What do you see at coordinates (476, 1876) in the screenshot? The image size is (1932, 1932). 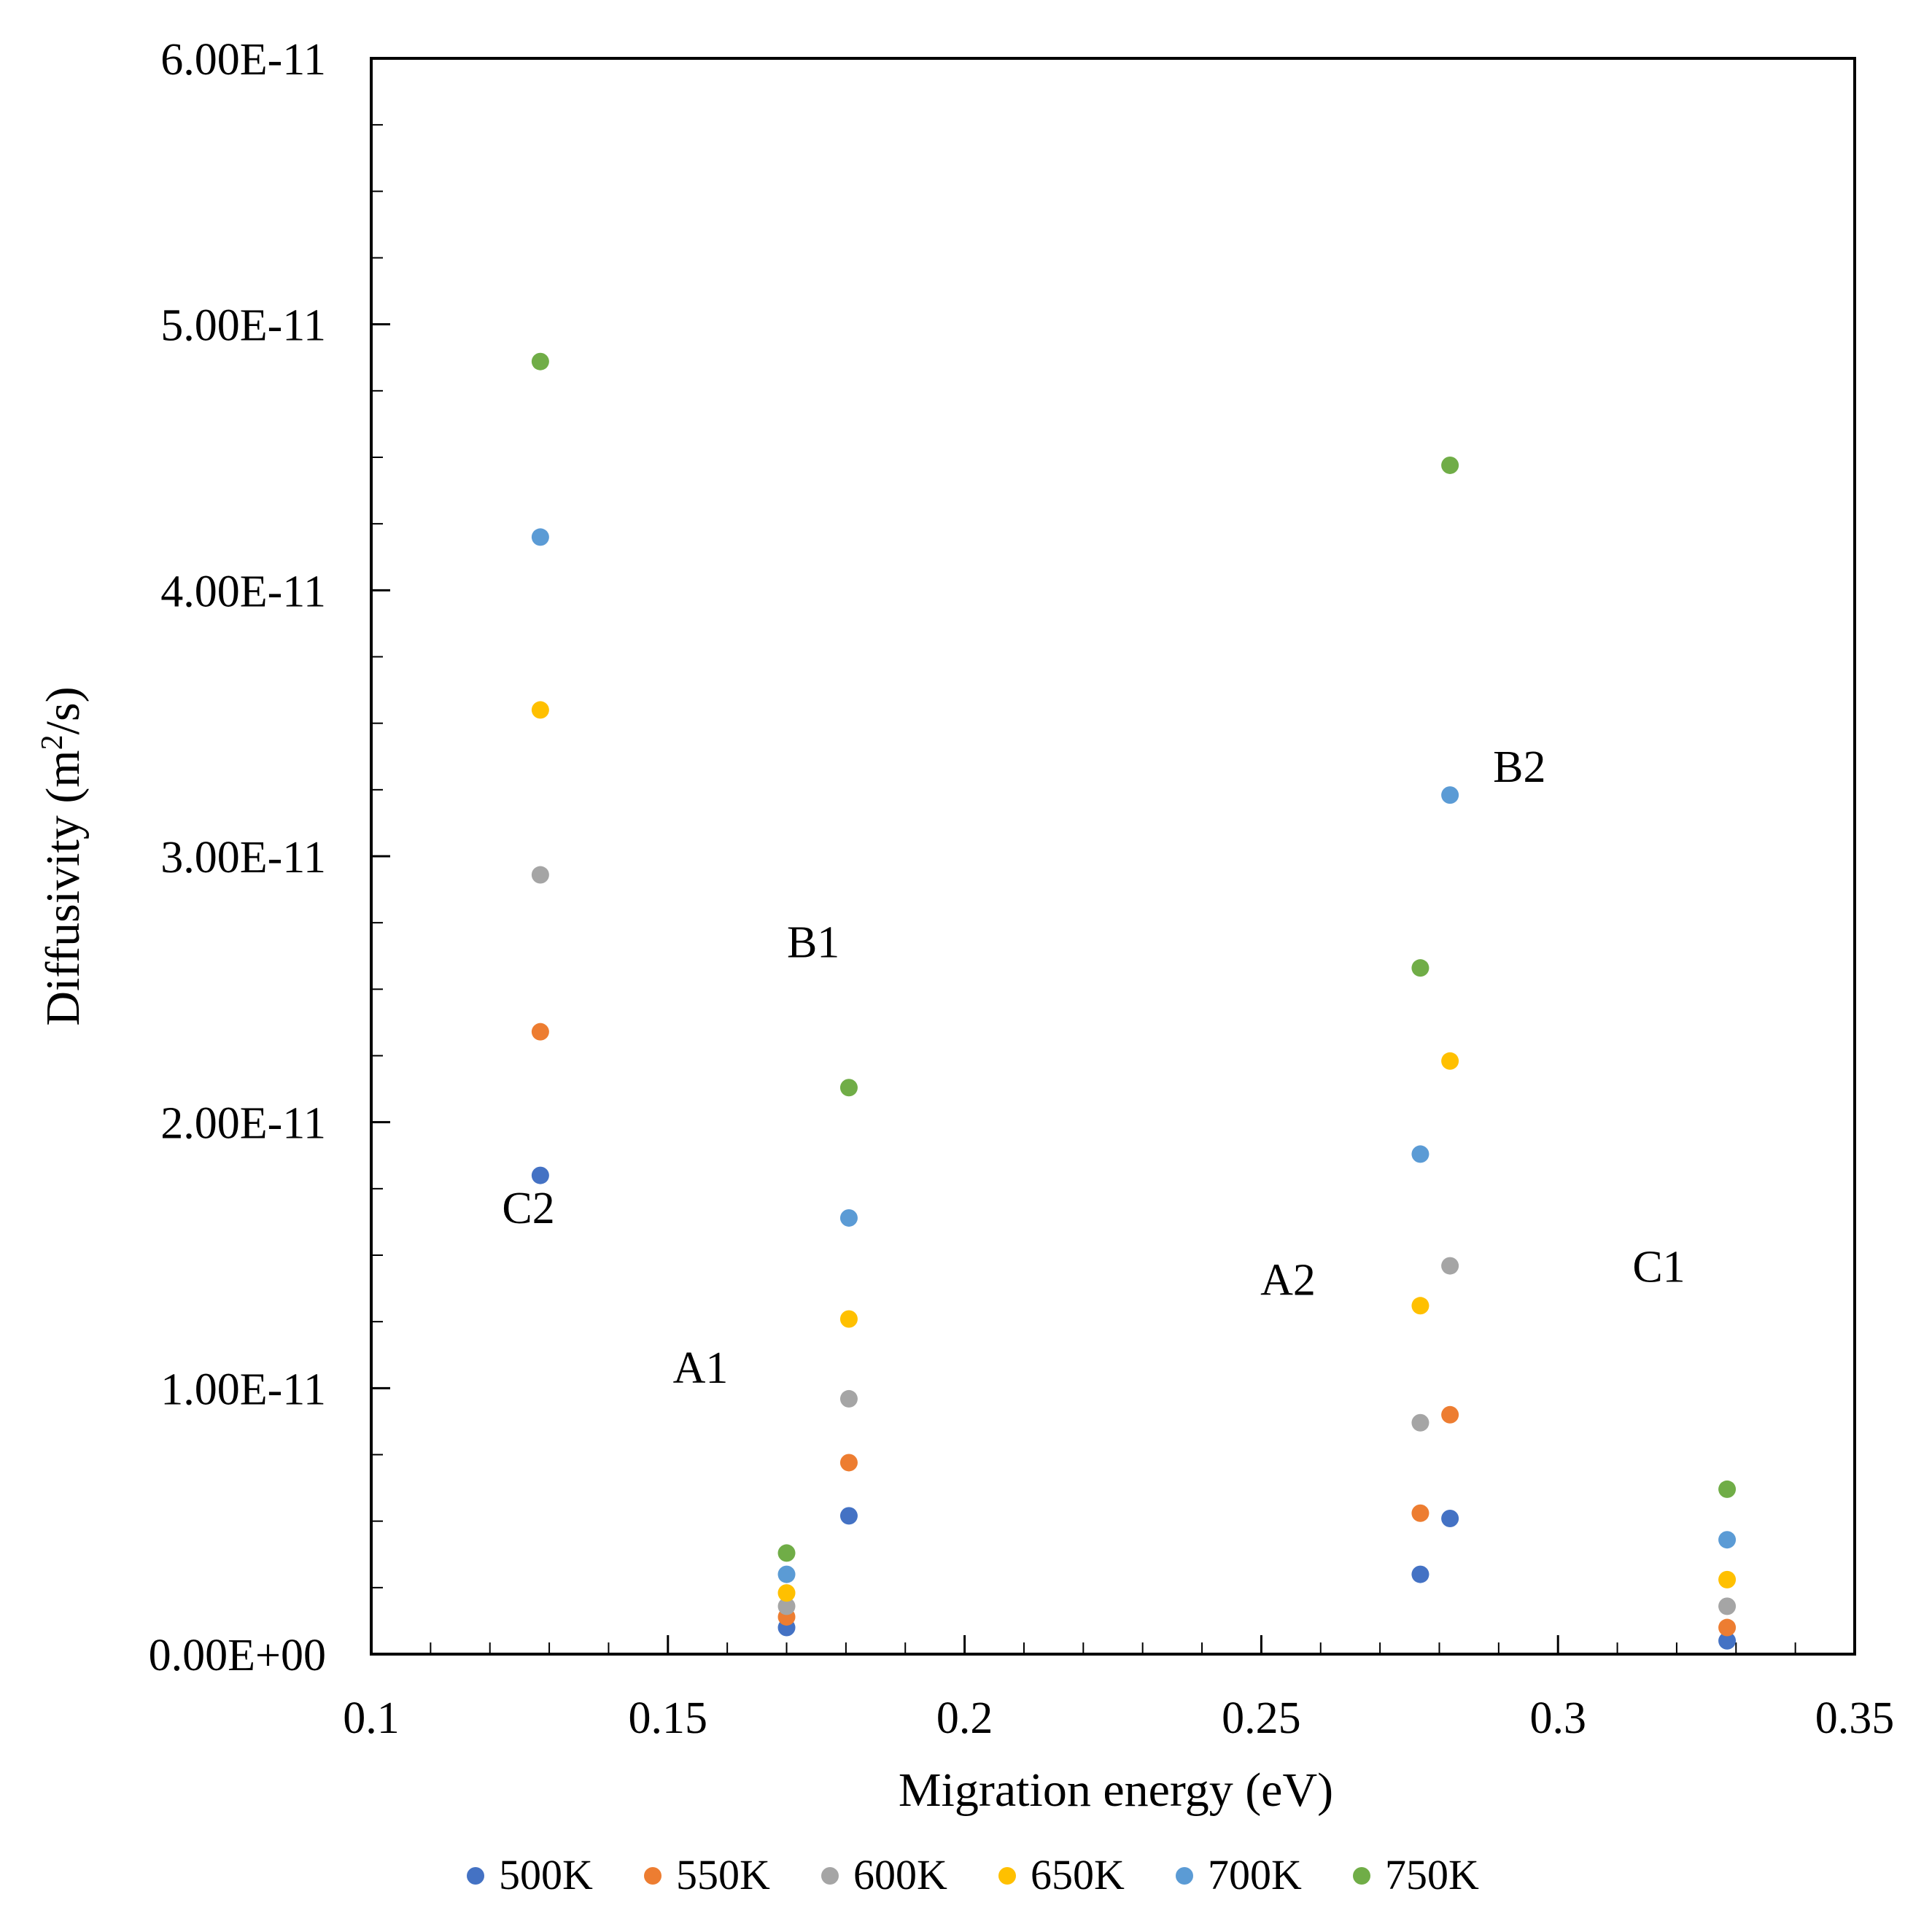 I see `legend-marker-500K` at bounding box center [476, 1876].